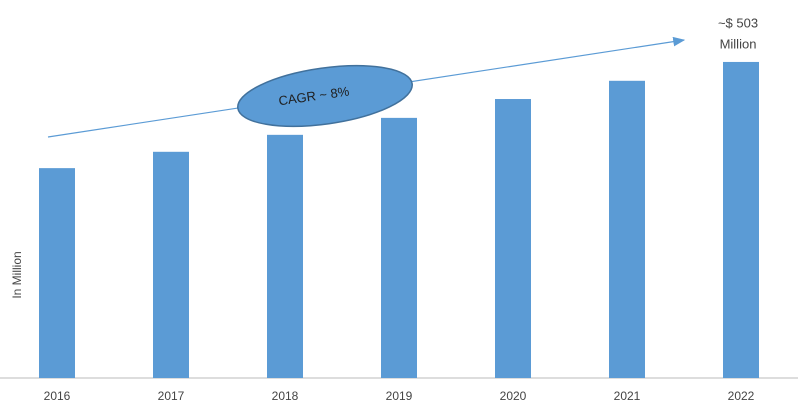  Describe the element at coordinates (171, 396) in the screenshot. I see `x-tick-label: 2017` at that location.